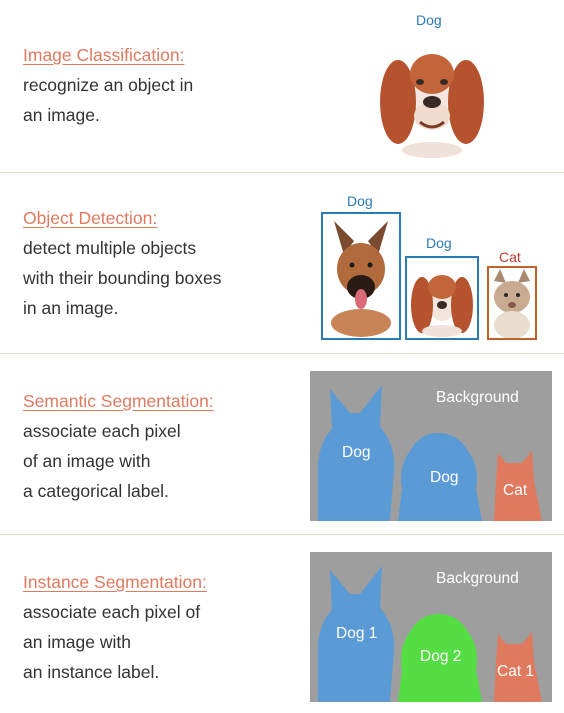  I want to click on image-classification-link: Image Classification:, so click(104, 55).